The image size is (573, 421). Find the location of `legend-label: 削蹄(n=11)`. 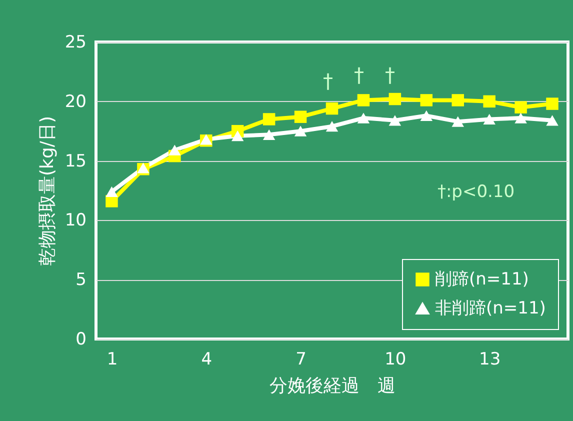

legend-label: 削蹄(n=11) is located at coordinates (482, 280).